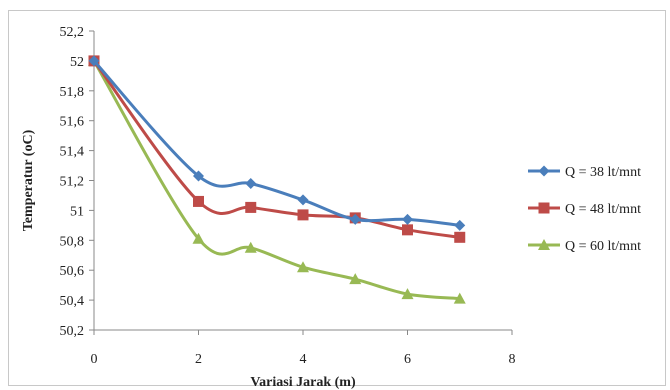 Image resolution: width=670 pixels, height=390 pixels. Describe the element at coordinates (94, 359) in the screenshot. I see `x-tick-label: 0` at that location.